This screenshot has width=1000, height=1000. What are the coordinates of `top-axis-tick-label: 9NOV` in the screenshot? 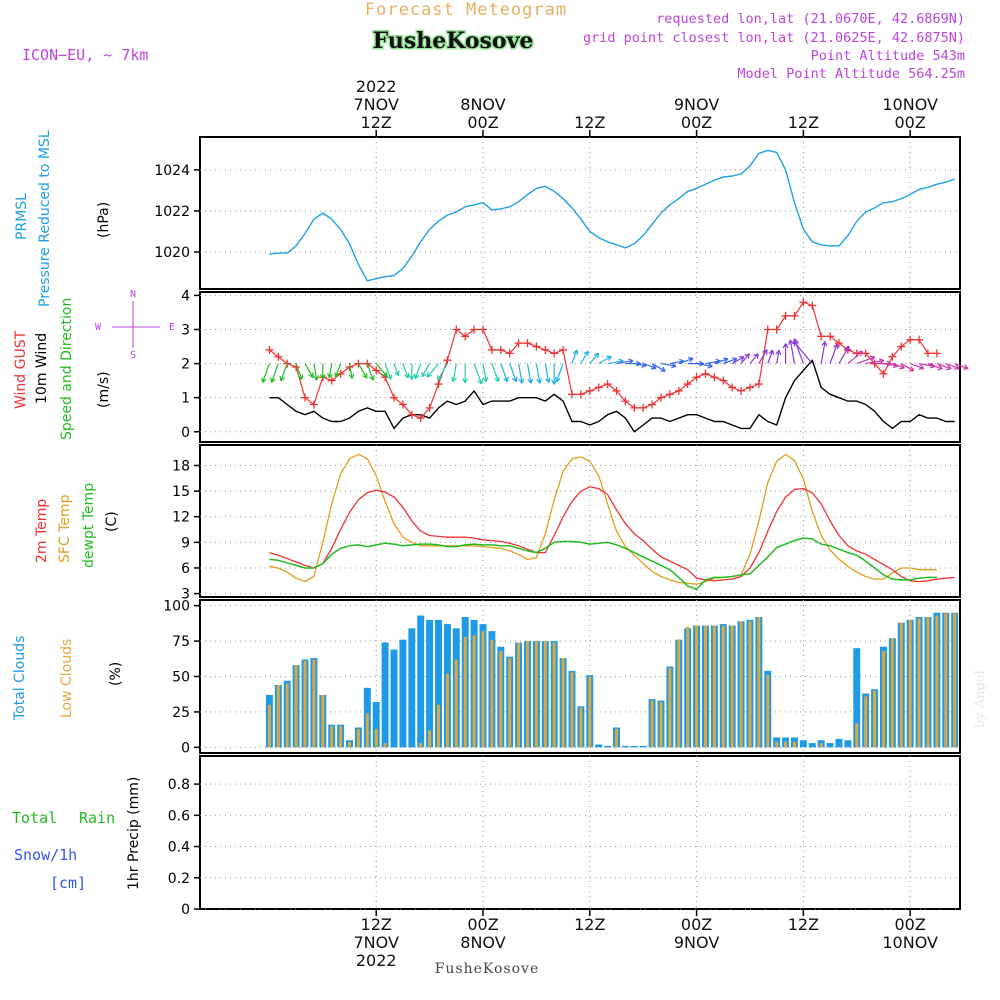 It's located at (696, 104).